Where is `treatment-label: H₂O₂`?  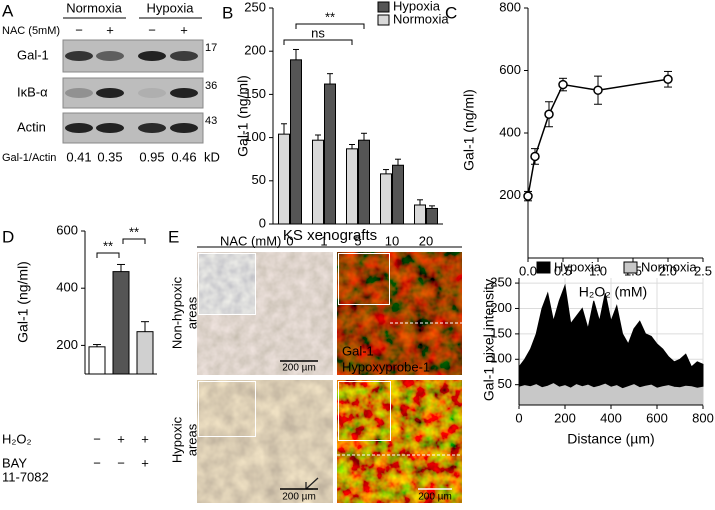
treatment-label: H₂O₂ is located at coordinates (17, 438).